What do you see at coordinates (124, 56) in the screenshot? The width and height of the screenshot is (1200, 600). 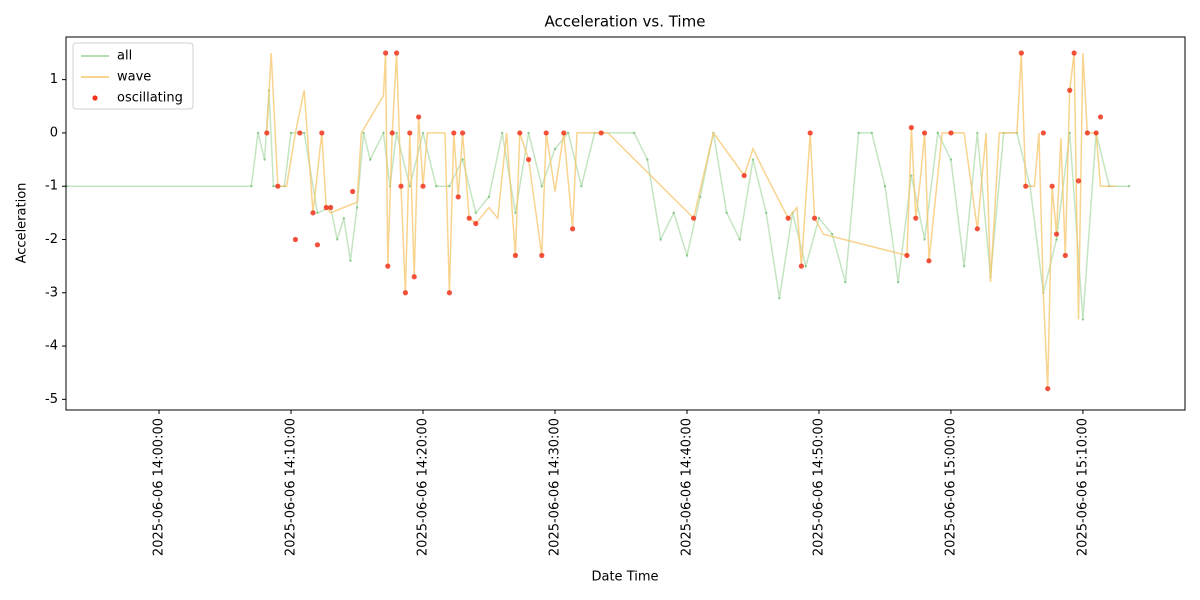 I see `legend-label: all` at bounding box center [124, 56].